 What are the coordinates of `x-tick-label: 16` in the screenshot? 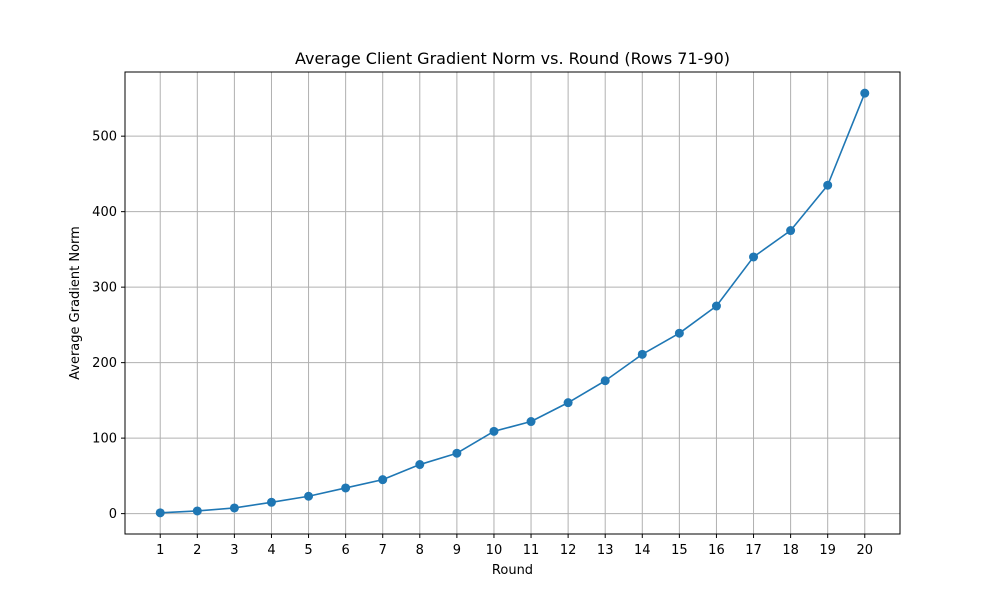 It's located at (716, 550).